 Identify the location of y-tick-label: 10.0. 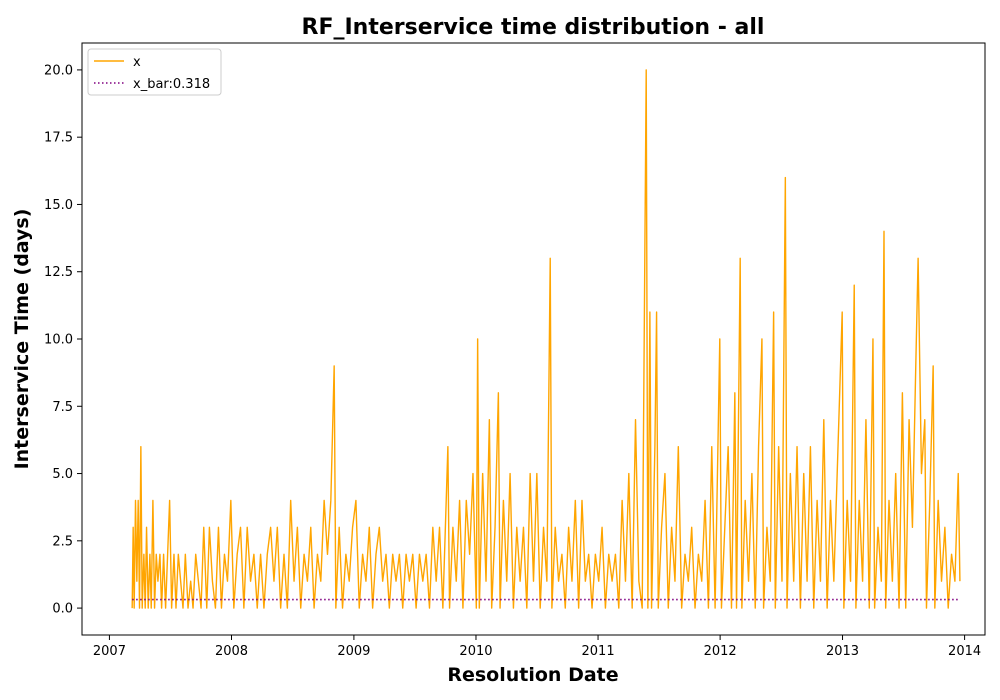
(58, 340).